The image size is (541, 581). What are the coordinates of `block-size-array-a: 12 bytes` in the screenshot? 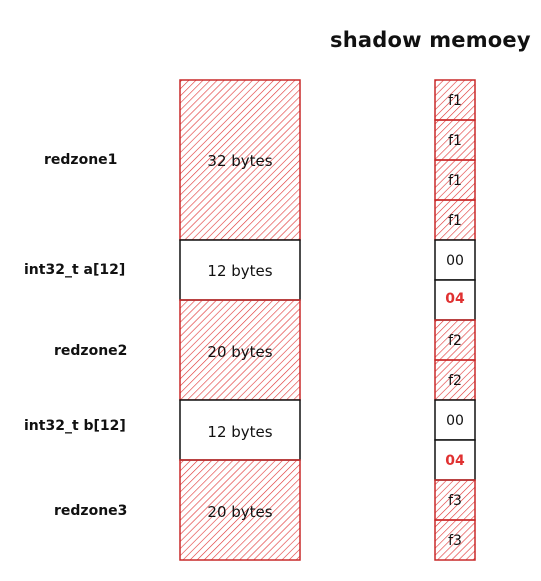 It's located at (240, 271).